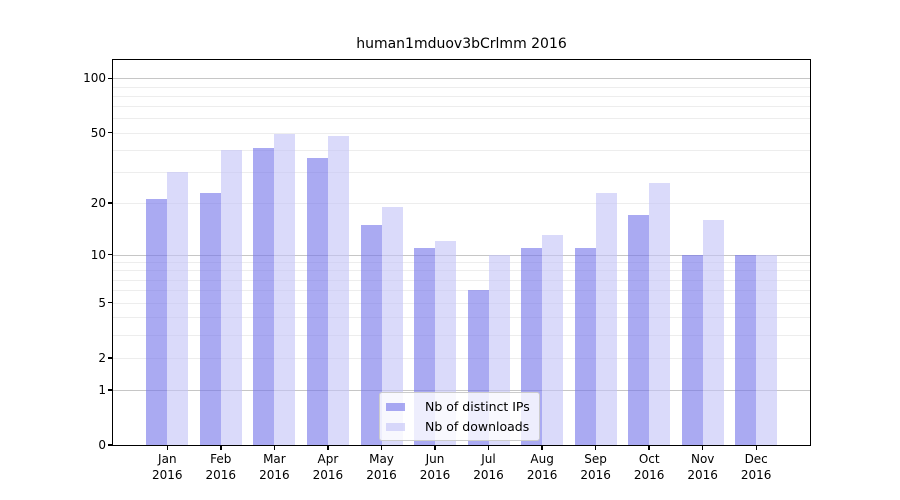 This screenshot has width=900, height=500. I want to click on x-tick-label-jan: Jan 2016, so click(167, 467).